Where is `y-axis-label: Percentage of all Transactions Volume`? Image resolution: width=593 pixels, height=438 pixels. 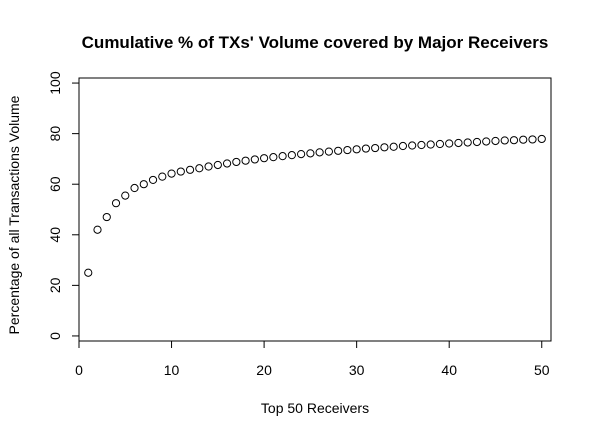 y-axis-label: Percentage of all Transactions Volume is located at coordinates (14, 214).